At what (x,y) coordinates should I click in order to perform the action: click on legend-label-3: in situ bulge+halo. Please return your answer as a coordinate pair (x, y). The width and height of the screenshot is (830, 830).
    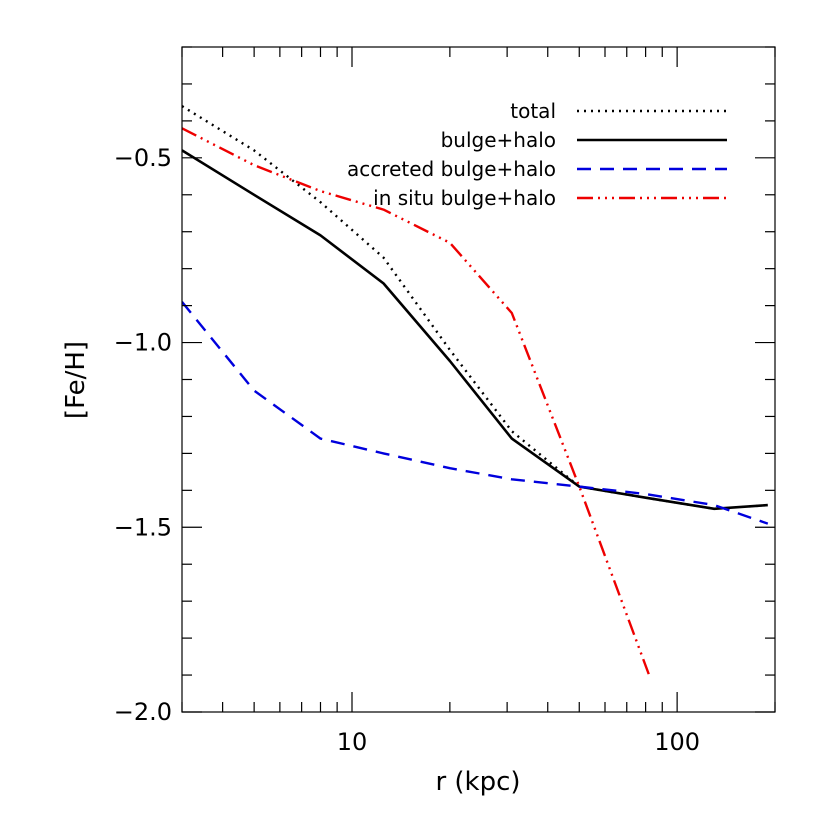
    Looking at the image, I should click on (464, 198).